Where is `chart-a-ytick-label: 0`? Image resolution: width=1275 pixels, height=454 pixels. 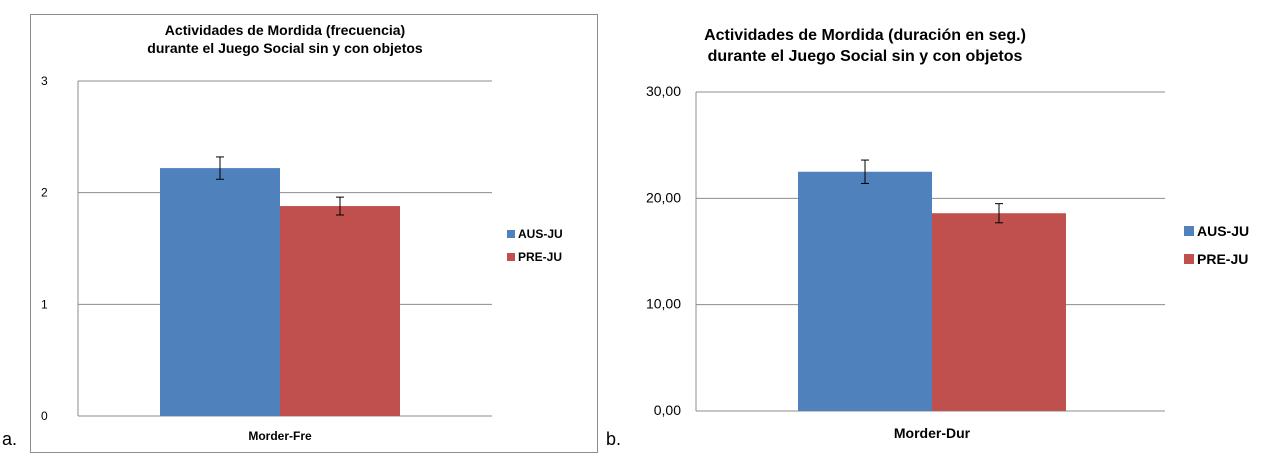 chart-a-ytick-label: 0 is located at coordinates (44, 416).